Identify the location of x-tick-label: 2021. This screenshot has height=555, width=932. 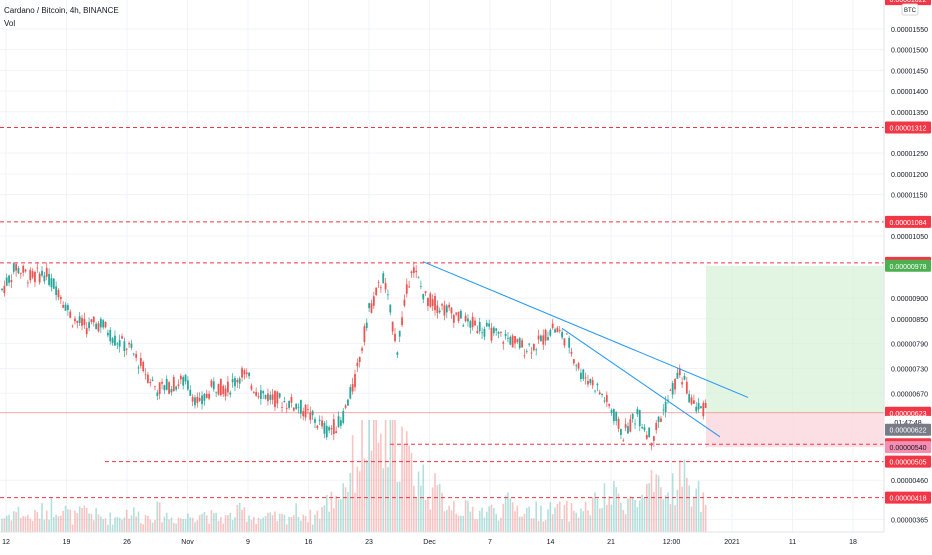
(732, 542).